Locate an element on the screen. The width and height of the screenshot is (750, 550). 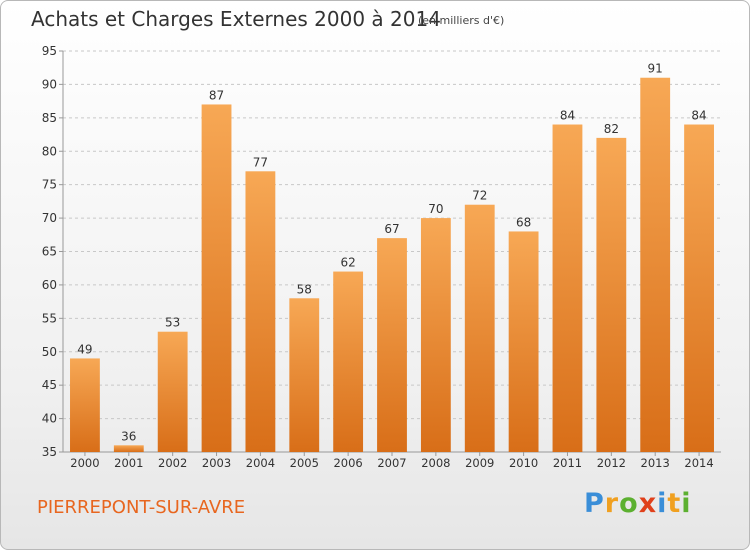
y-tick-label: 65 is located at coordinates (49, 252).